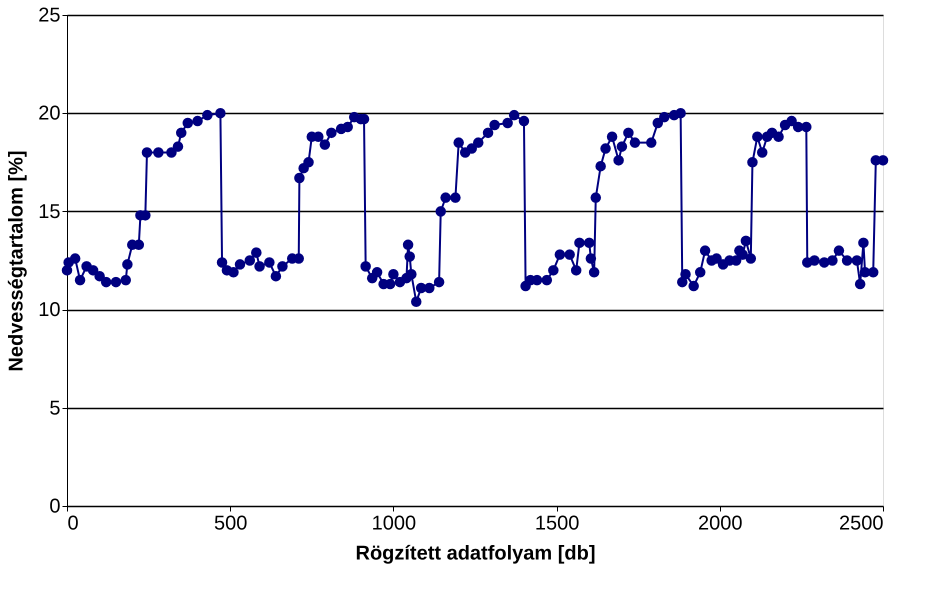 Image resolution: width=952 pixels, height=609 pixels. Describe the element at coordinates (720, 523) in the screenshot. I see `x-tick-label: 2000` at that location.